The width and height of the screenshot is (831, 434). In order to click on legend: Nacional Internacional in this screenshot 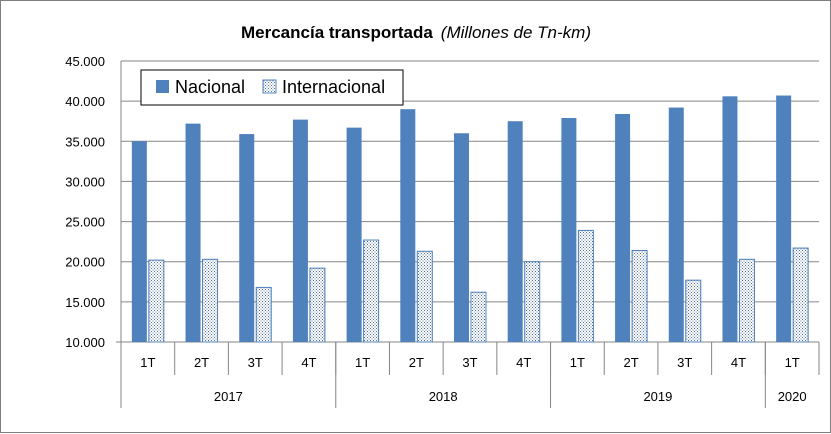, I will do `click(272, 87)`.